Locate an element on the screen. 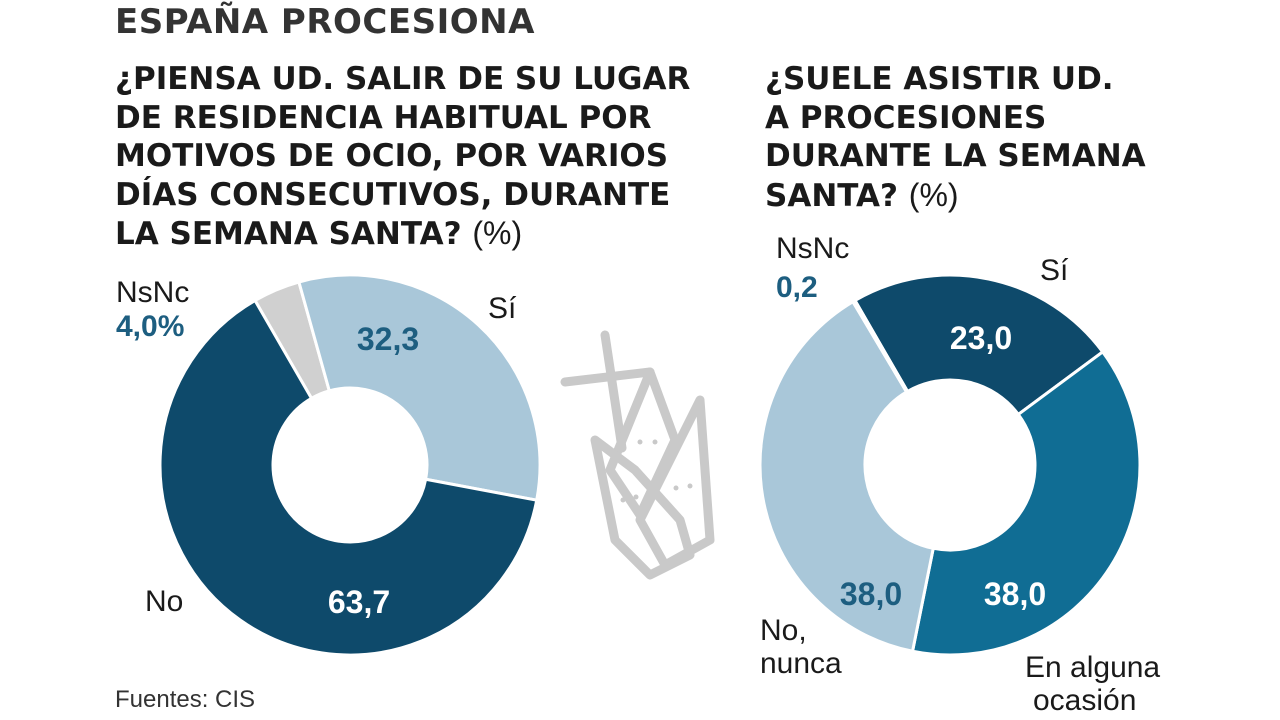 This screenshot has height=720, width=1280. page-title: ESPAÑA PROCESIONA is located at coordinates (325, 22).